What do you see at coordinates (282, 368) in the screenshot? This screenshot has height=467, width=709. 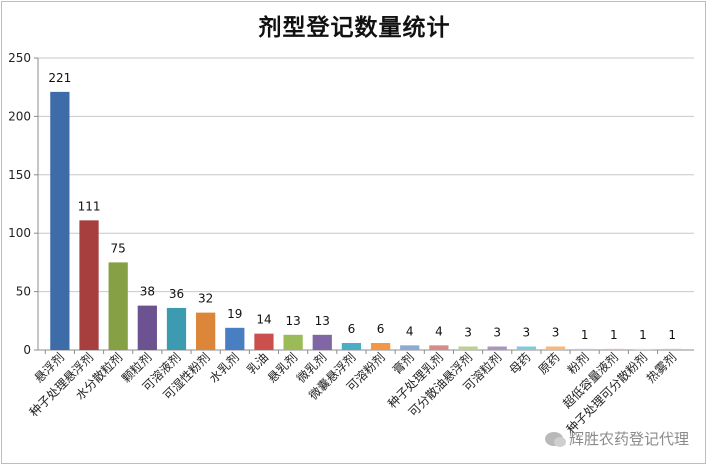 I see `x-tick-label: 悬乳剂` at bounding box center [282, 368].